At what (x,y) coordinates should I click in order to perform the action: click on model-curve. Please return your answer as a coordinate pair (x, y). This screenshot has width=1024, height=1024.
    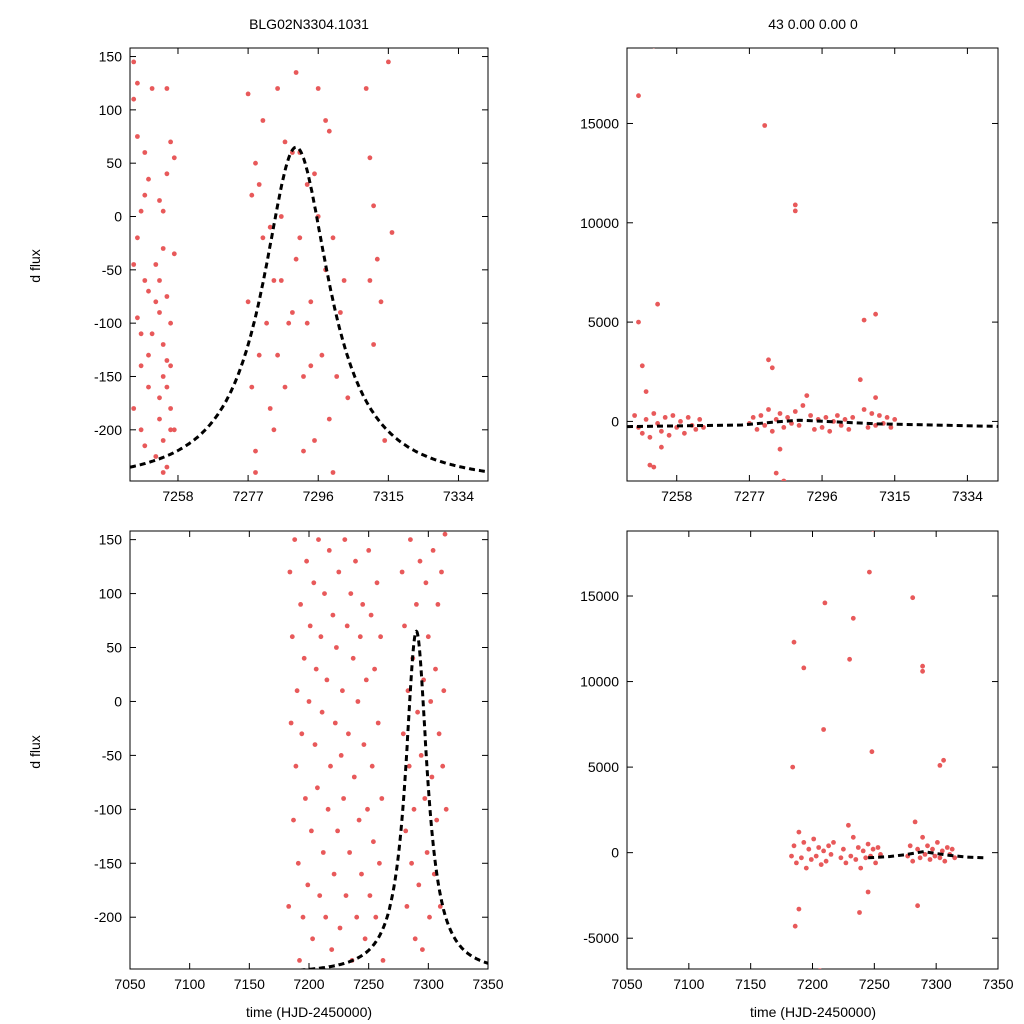
    Looking at the image, I should click on (812, 423).